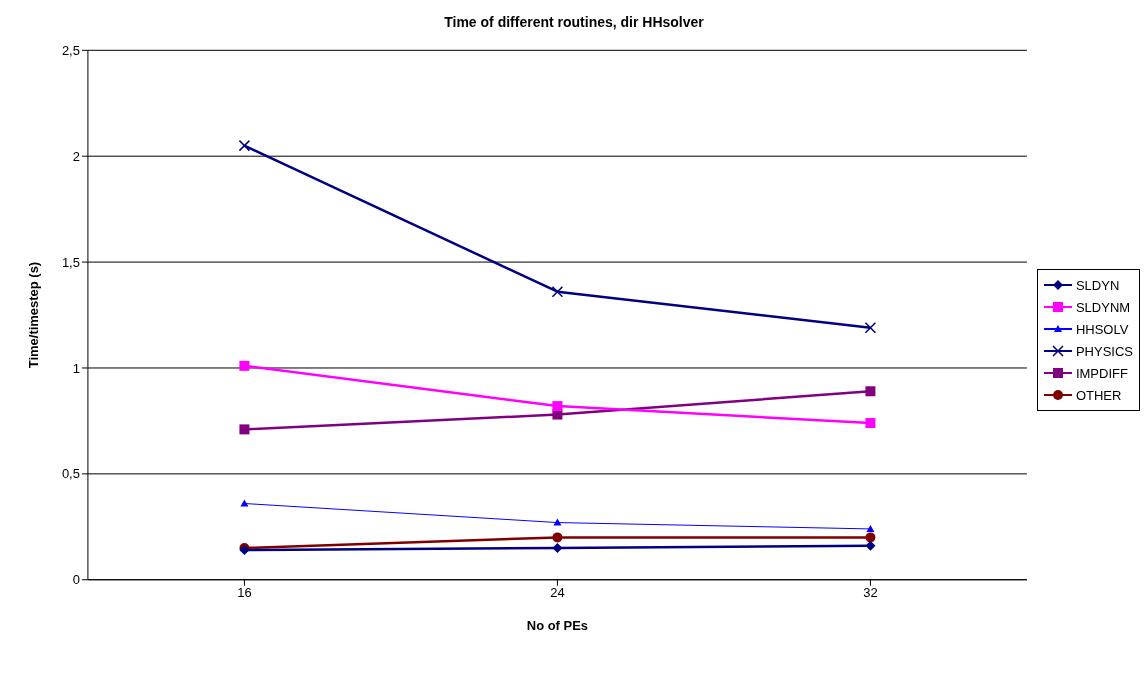 This screenshot has height=675, width=1148. I want to click on y-tick-label: 1, so click(76, 368).